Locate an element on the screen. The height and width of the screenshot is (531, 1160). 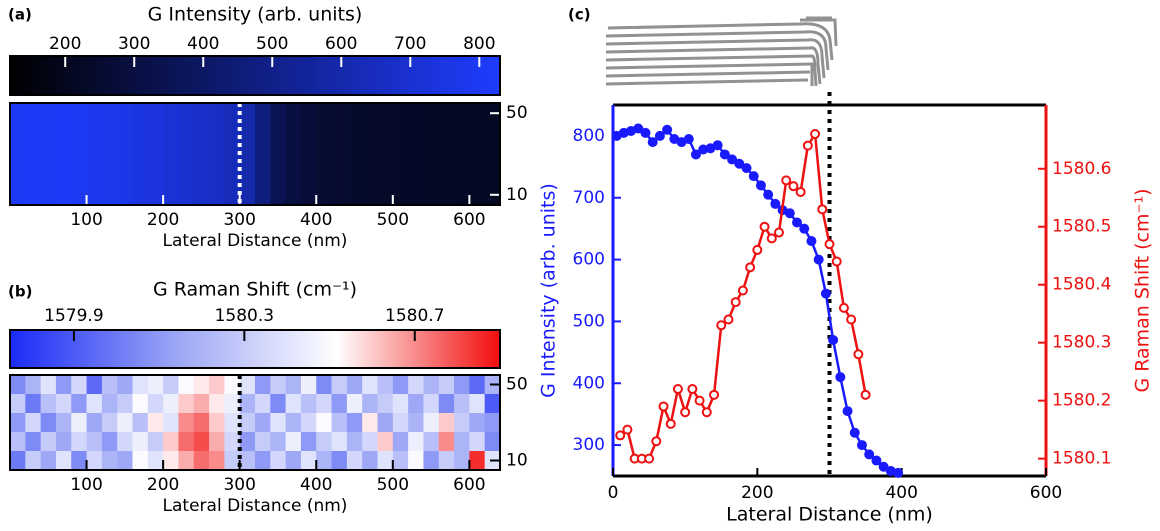
y-tick-label: 10 is located at coordinates (517, 195).